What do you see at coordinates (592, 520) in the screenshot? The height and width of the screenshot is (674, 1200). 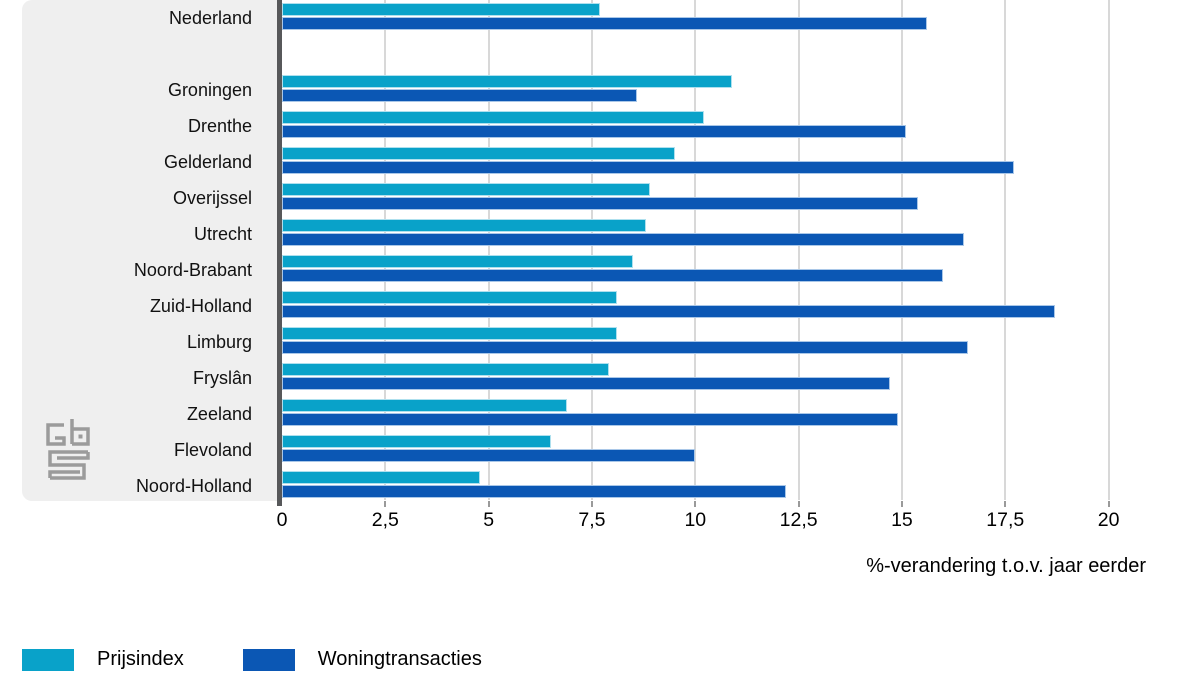 I see `x-axis-tick-label: 7,5` at bounding box center [592, 520].